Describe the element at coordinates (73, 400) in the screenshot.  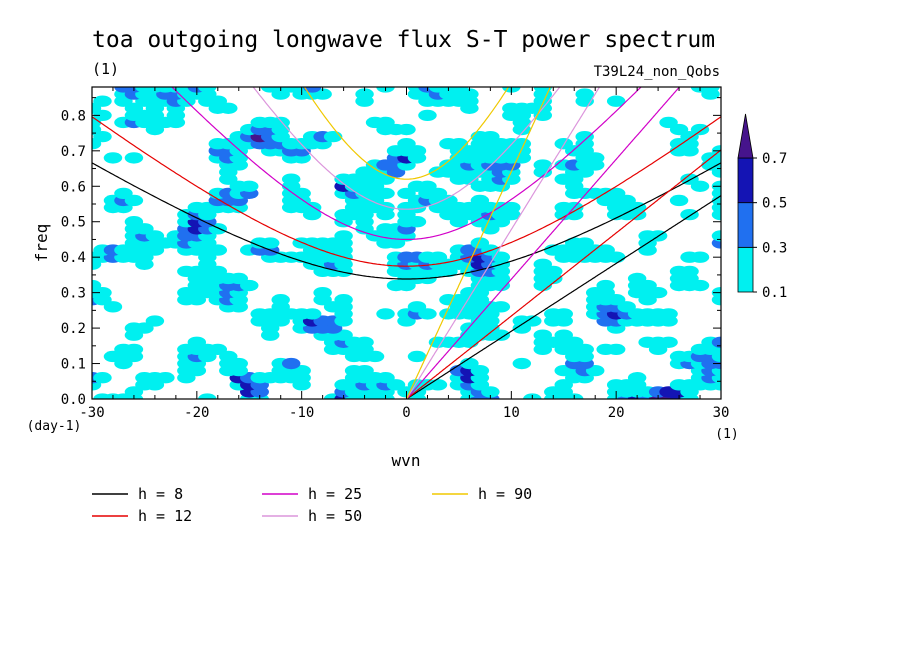
I see `y-tick-label: 0.0` at that location.